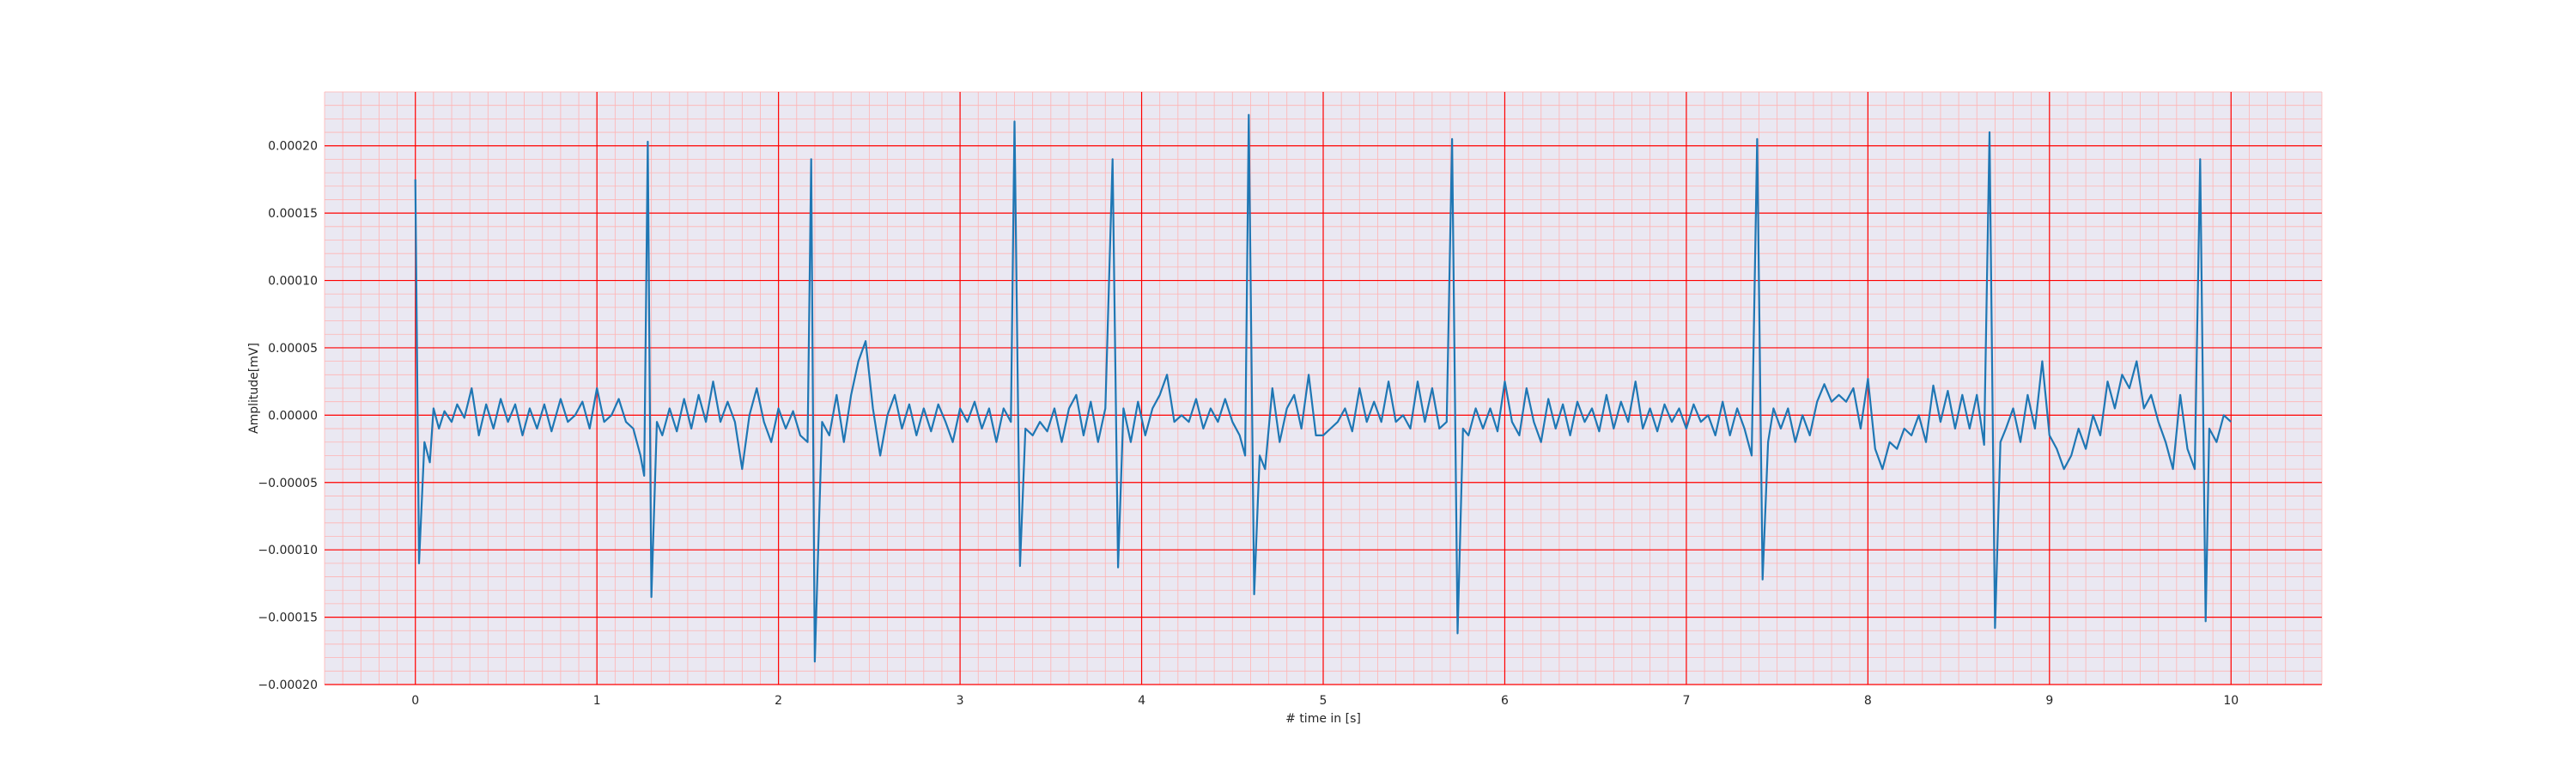 This screenshot has width=2576, height=773. I want to click on x-axis-ticks: 0 1 2 3 4 5 6 7 8 9 10, so click(1325, 701).